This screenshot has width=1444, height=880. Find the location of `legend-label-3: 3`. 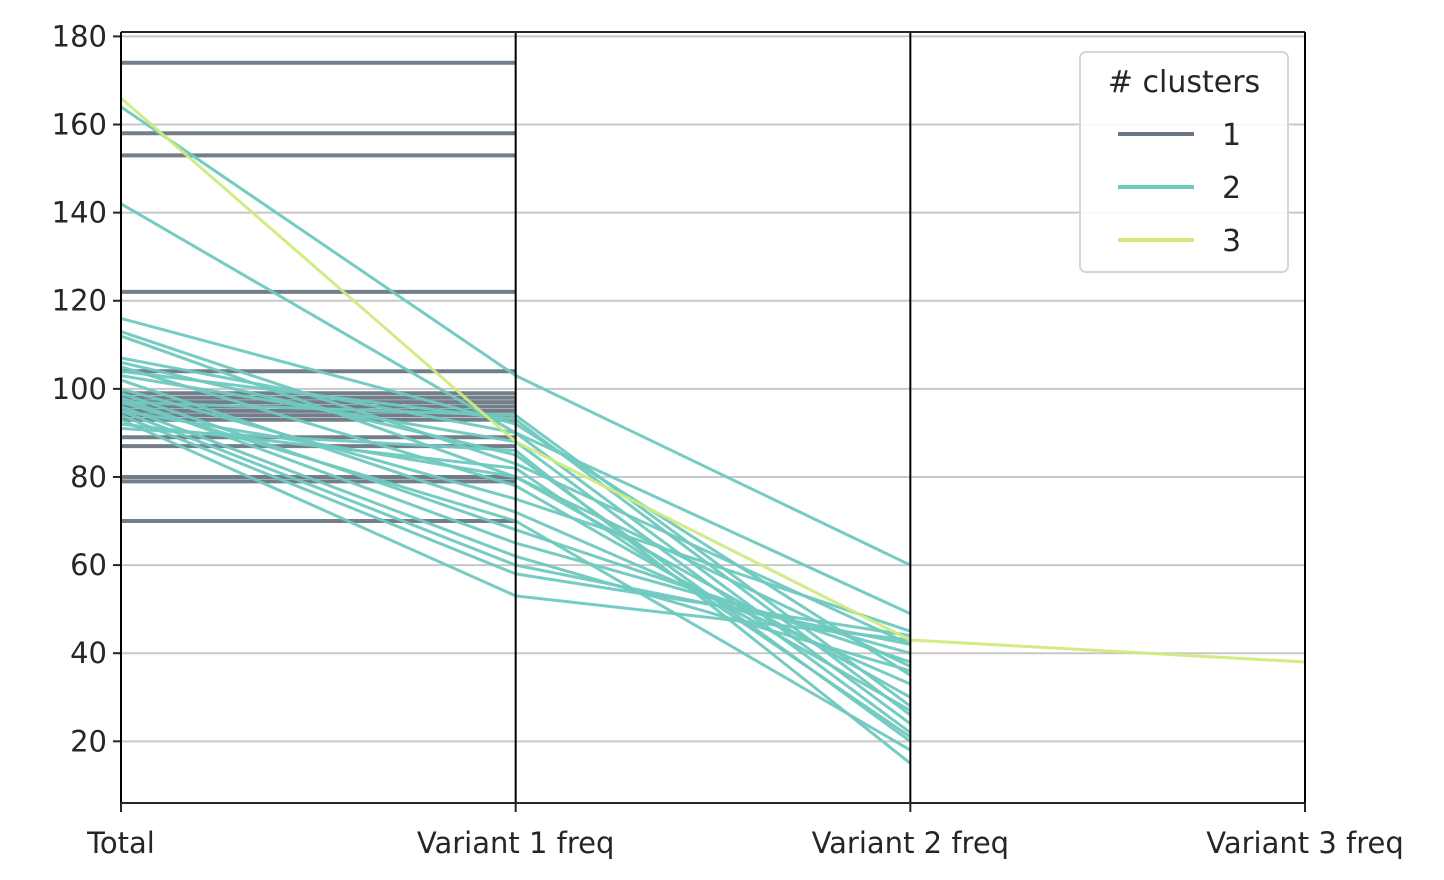

legend-label-3: 3 is located at coordinates (1231, 241).